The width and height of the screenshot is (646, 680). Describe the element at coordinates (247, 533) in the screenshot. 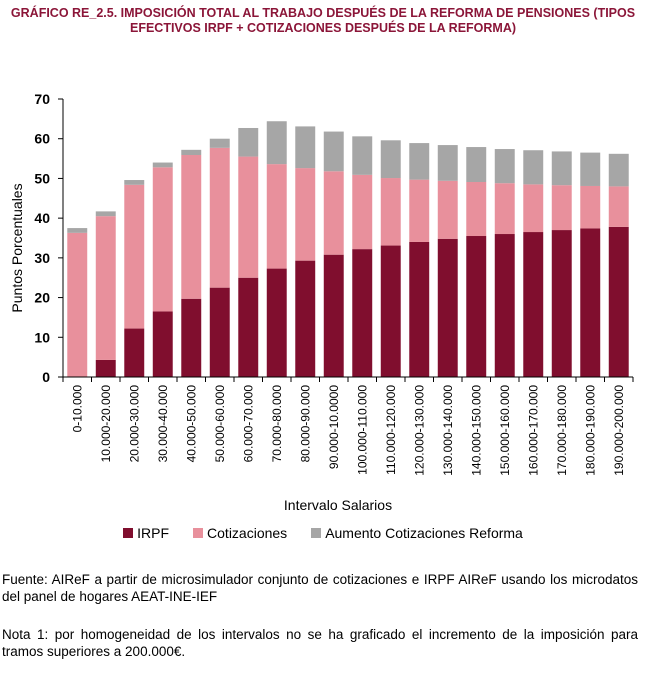

I see `legend-label-cotizaciones: Cotizaciones` at that location.